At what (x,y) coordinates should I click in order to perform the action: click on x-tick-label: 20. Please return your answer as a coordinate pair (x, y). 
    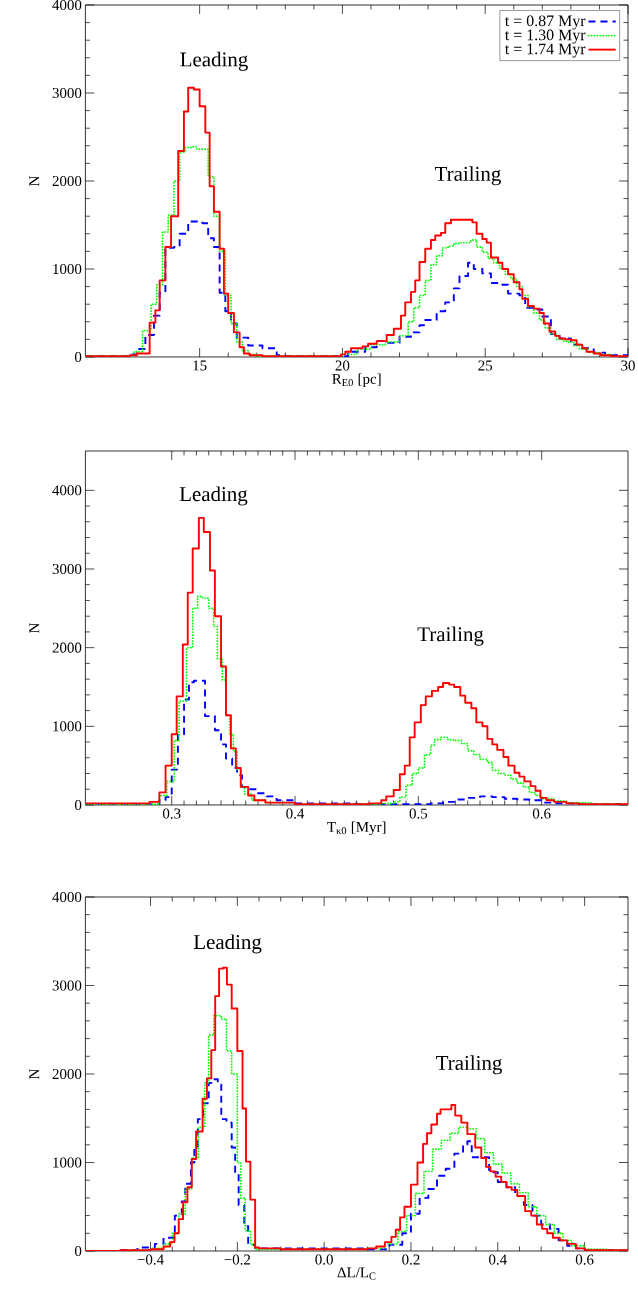
    Looking at the image, I should click on (342, 365).